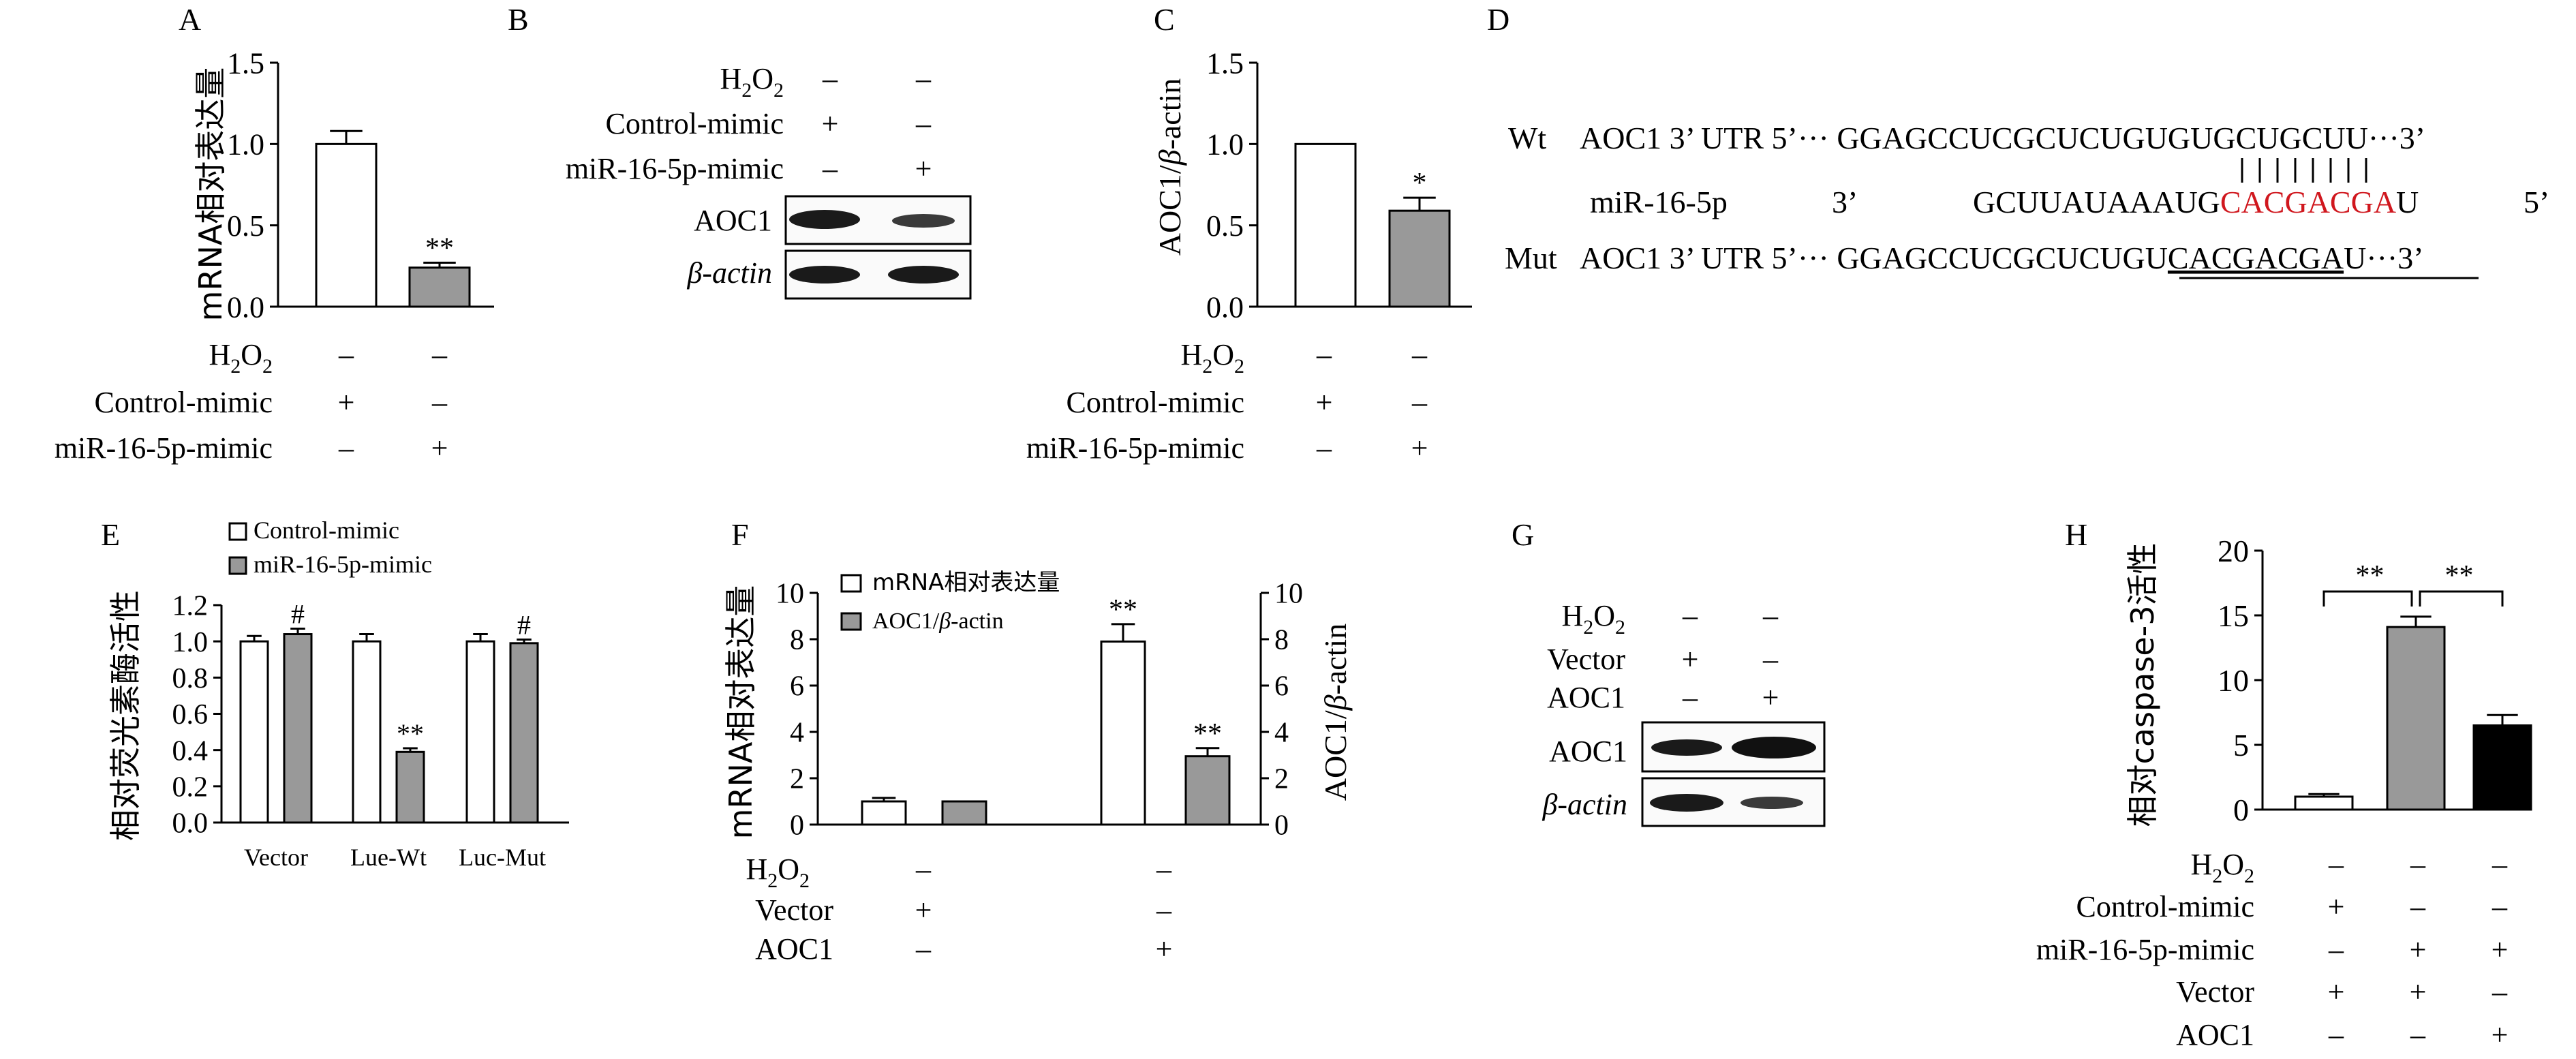 The width and height of the screenshot is (2576, 1059). I want to click on panel-h-cond-values: – – – + – – – + + + + – – – +, so click(2418, 950).